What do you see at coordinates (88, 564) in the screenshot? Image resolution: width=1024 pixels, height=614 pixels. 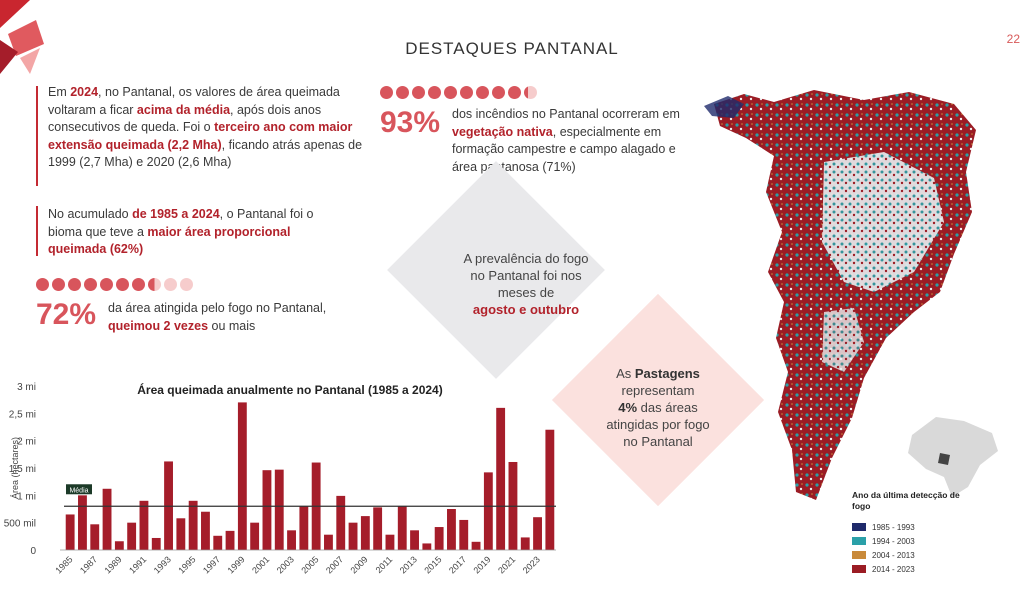 I see `x-tick-label: 1987` at bounding box center [88, 564].